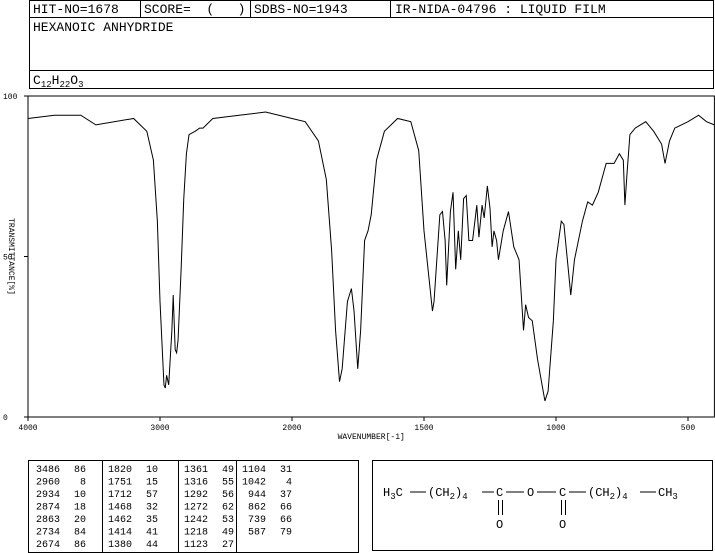  What do you see at coordinates (37, 80) in the screenshot?
I see `formula-element: C` at bounding box center [37, 80].